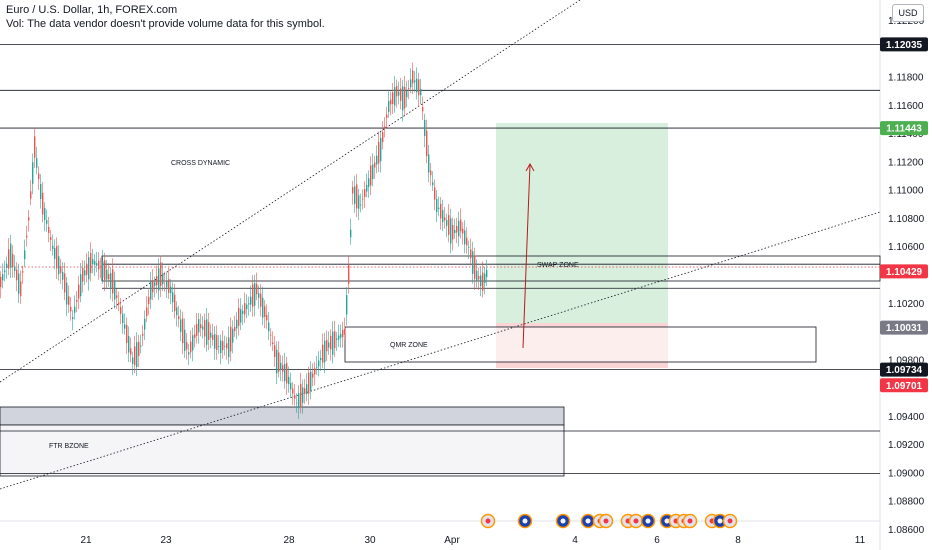 The height and width of the screenshot is (550, 932). What do you see at coordinates (282, 450) in the screenshot?
I see `ftr-zone-box` at bounding box center [282, 450].